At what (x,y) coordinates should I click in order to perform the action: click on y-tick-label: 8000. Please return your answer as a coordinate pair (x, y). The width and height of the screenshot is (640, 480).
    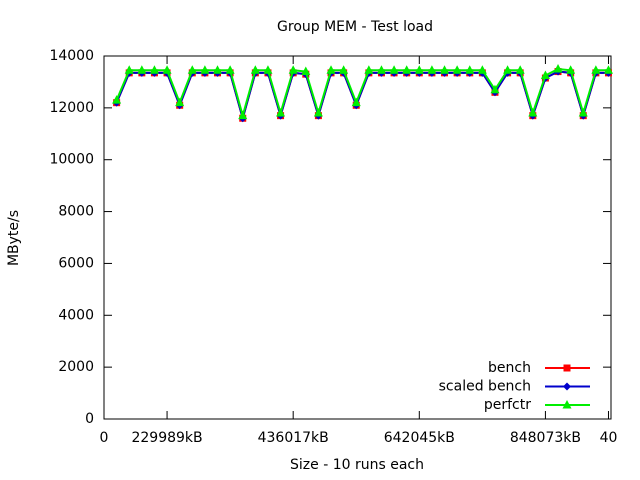
    Looking at the image, I should click on (76, 212).